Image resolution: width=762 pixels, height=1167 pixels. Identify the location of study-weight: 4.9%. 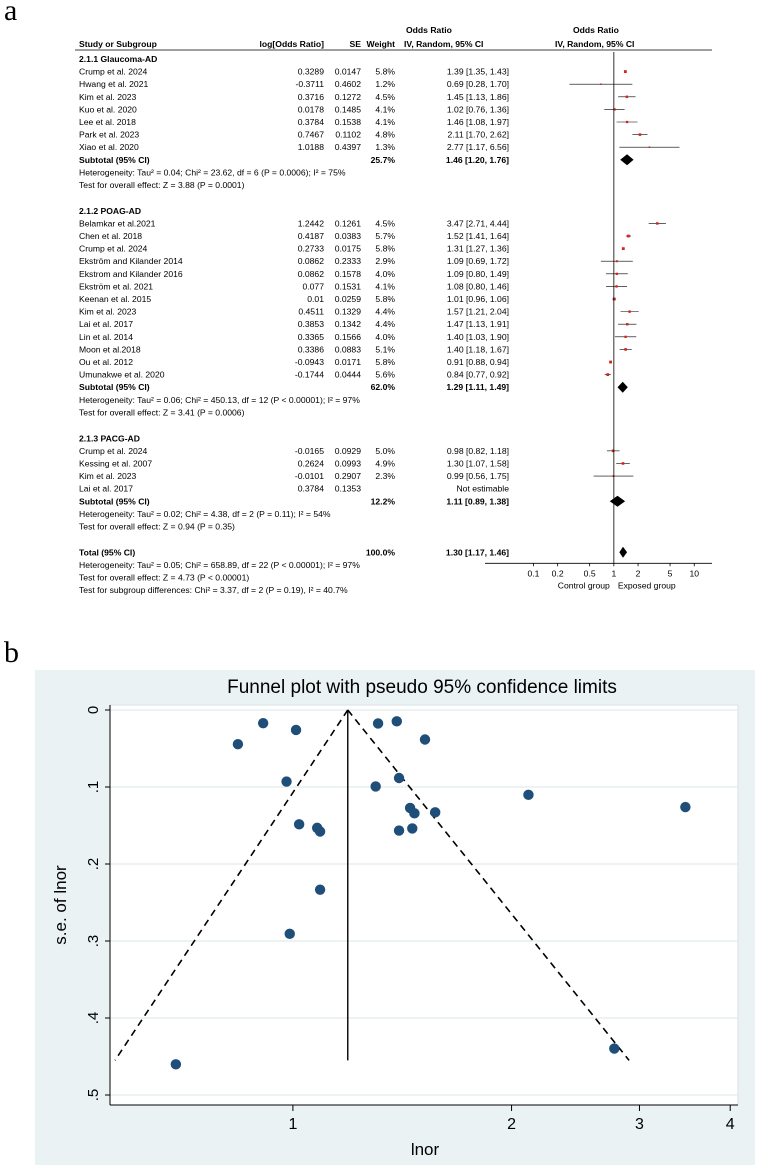
(385, 463).